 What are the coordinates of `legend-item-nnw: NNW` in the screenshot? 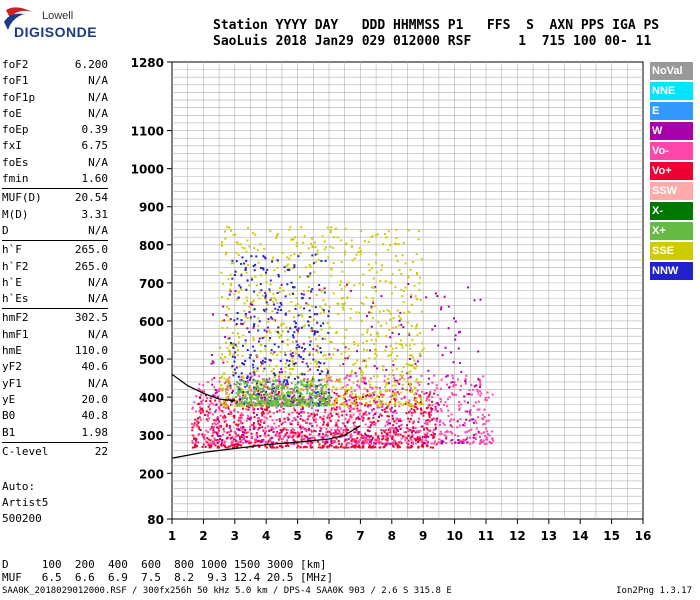 It's located at (671, 271).